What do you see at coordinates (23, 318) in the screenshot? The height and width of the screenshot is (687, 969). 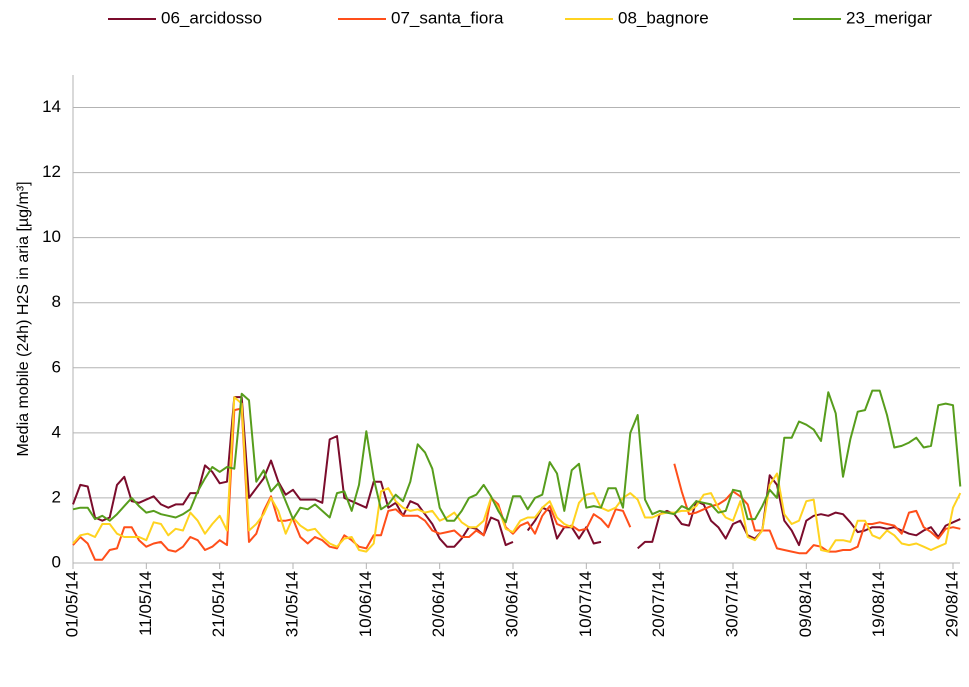 I see `y-axis-label: Media mobile (24h) H2S in aria [µg/m³]` at bounding box center [23, 318].